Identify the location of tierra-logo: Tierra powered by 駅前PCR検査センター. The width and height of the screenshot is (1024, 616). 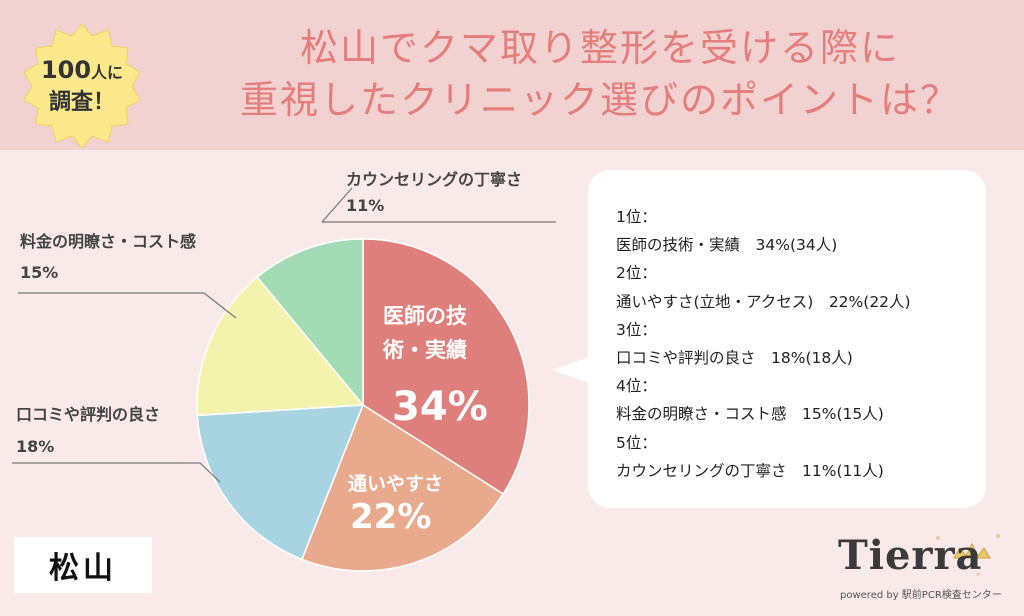
(926, 568).